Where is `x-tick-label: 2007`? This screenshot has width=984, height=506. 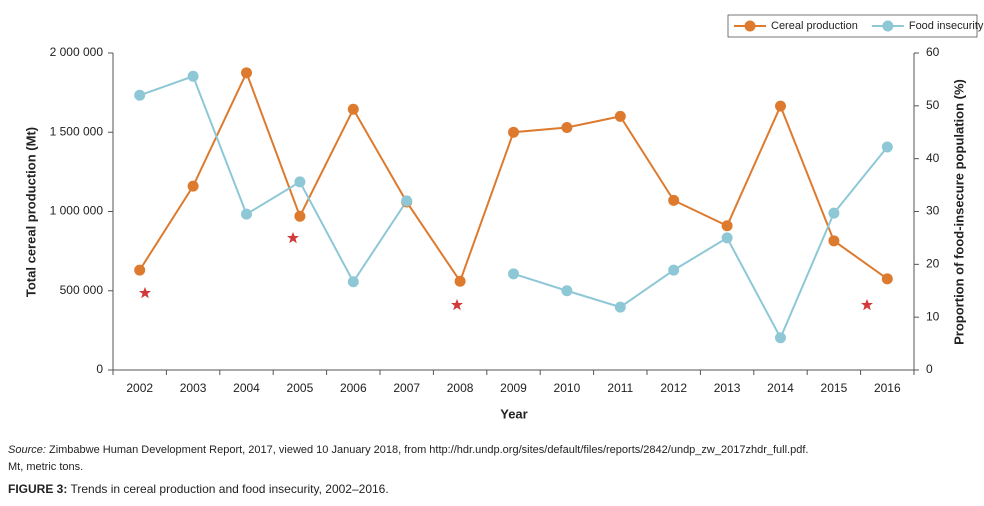 x-tick-label: 2007 is located at coordinates (406, 388).